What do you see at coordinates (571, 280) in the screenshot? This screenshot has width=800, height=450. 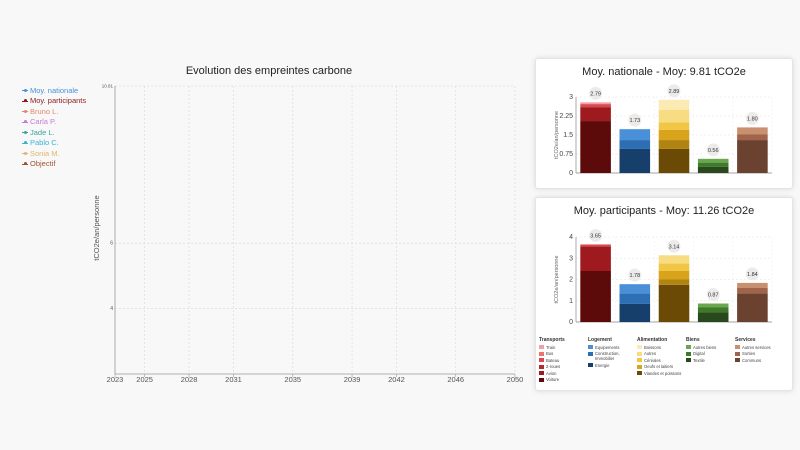 I see `y-tick-label: 2` at bounding box center [571, 280].